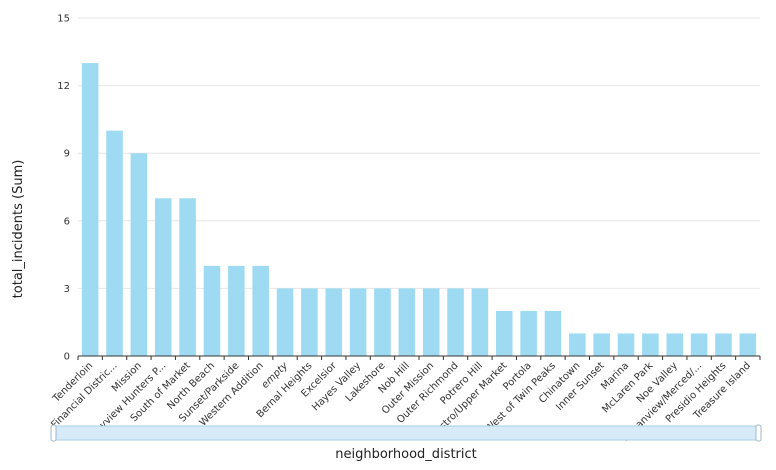 This screenshot has width=776, height=470. I want to click on x-axis-title: neighborhood_district, so click(406, 454).